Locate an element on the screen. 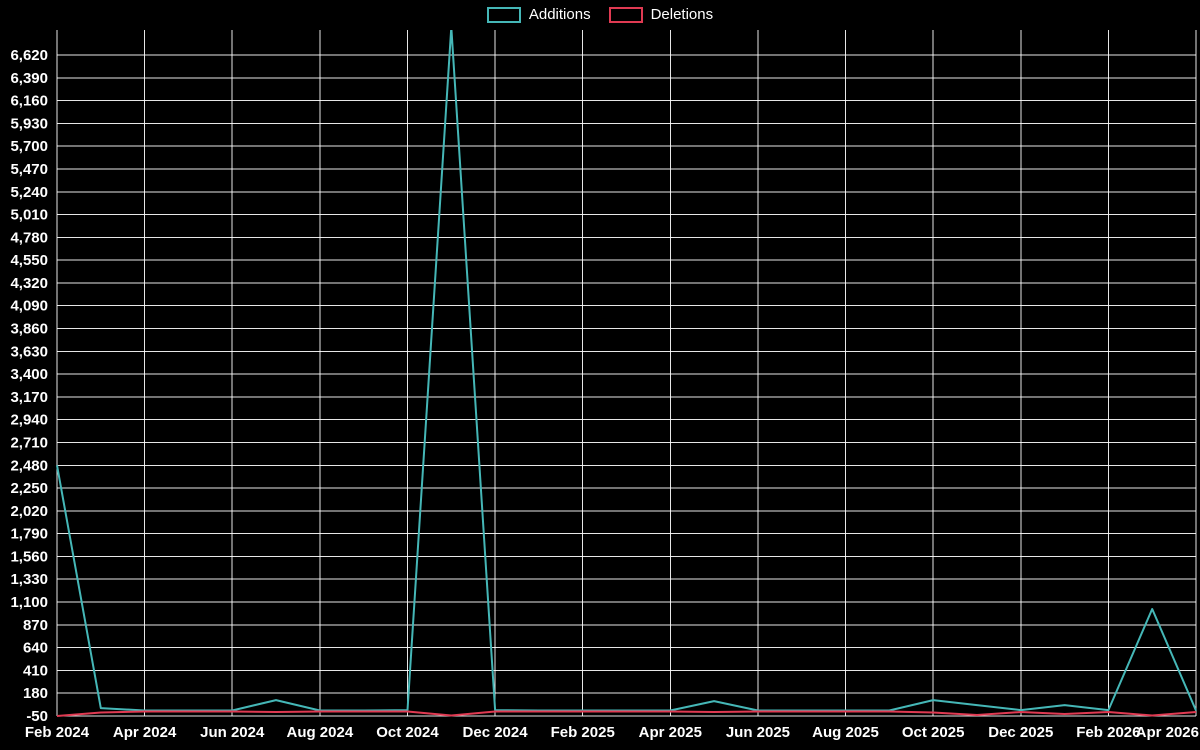 The image size is (1200, 750). x-tick-label: Feb 2024 is located at coordinates (57, 732).